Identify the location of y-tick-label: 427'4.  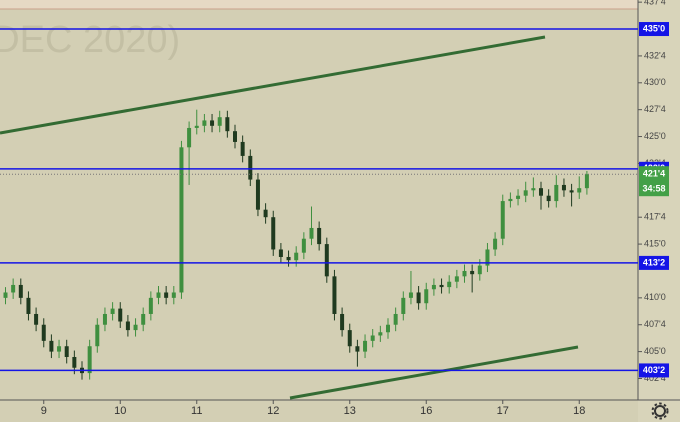
(655, 109).